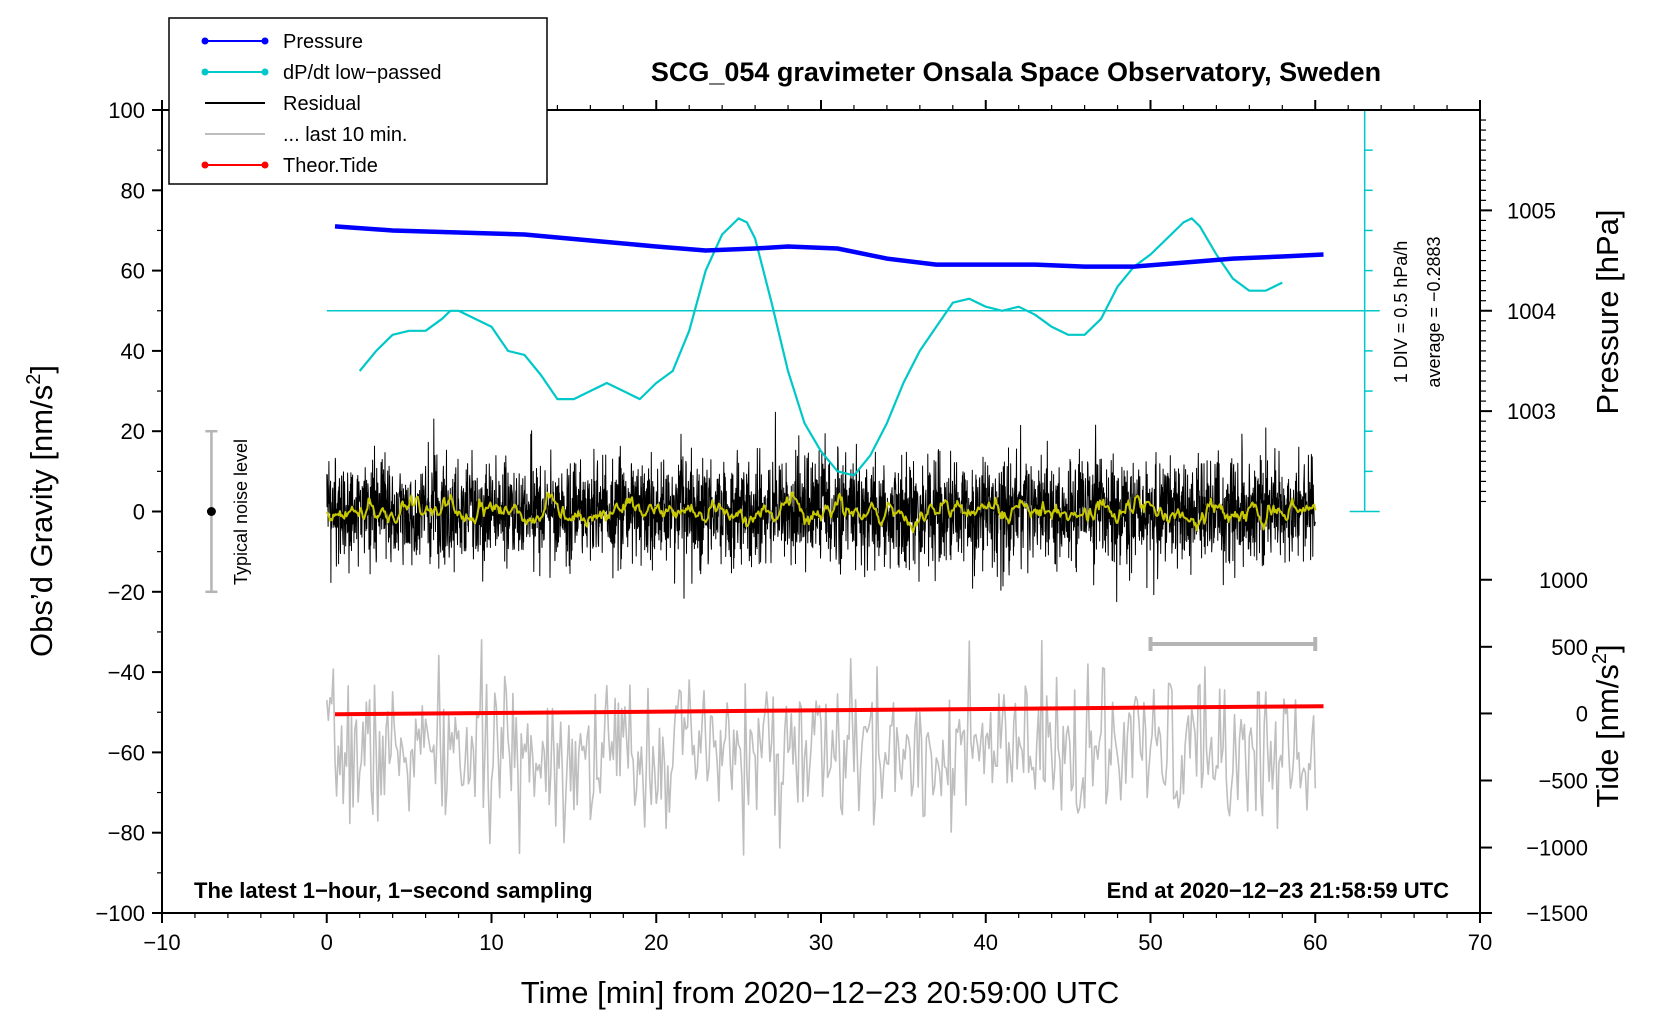 This screenshot has width=1660, height=1020. I want to click on tide-tick-label: 1000, so click(1563, 580).